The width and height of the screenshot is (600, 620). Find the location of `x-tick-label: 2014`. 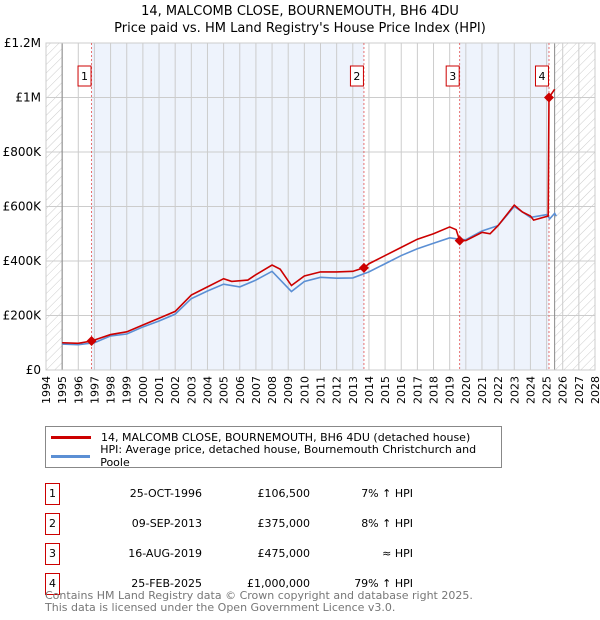

x-tick-label: 2014 is located at coordinates (369, 390).